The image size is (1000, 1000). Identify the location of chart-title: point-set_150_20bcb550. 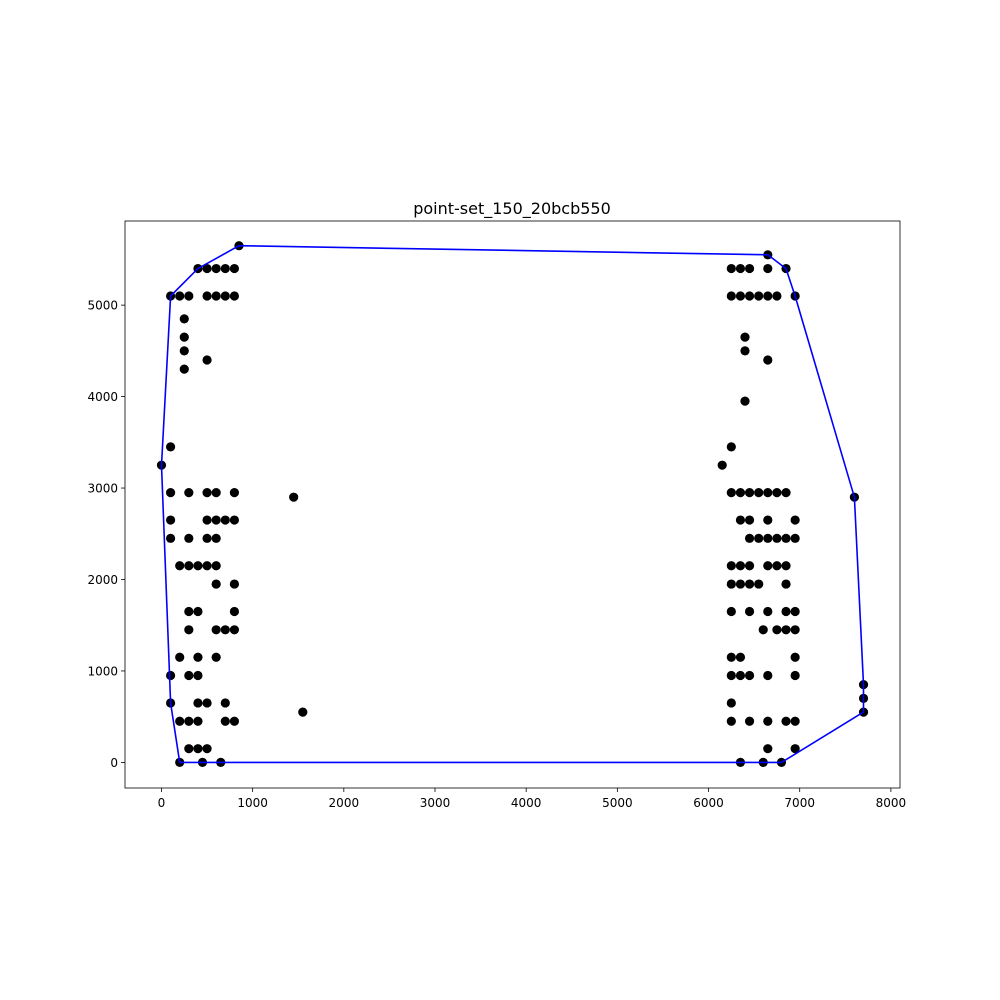
(512, 209).